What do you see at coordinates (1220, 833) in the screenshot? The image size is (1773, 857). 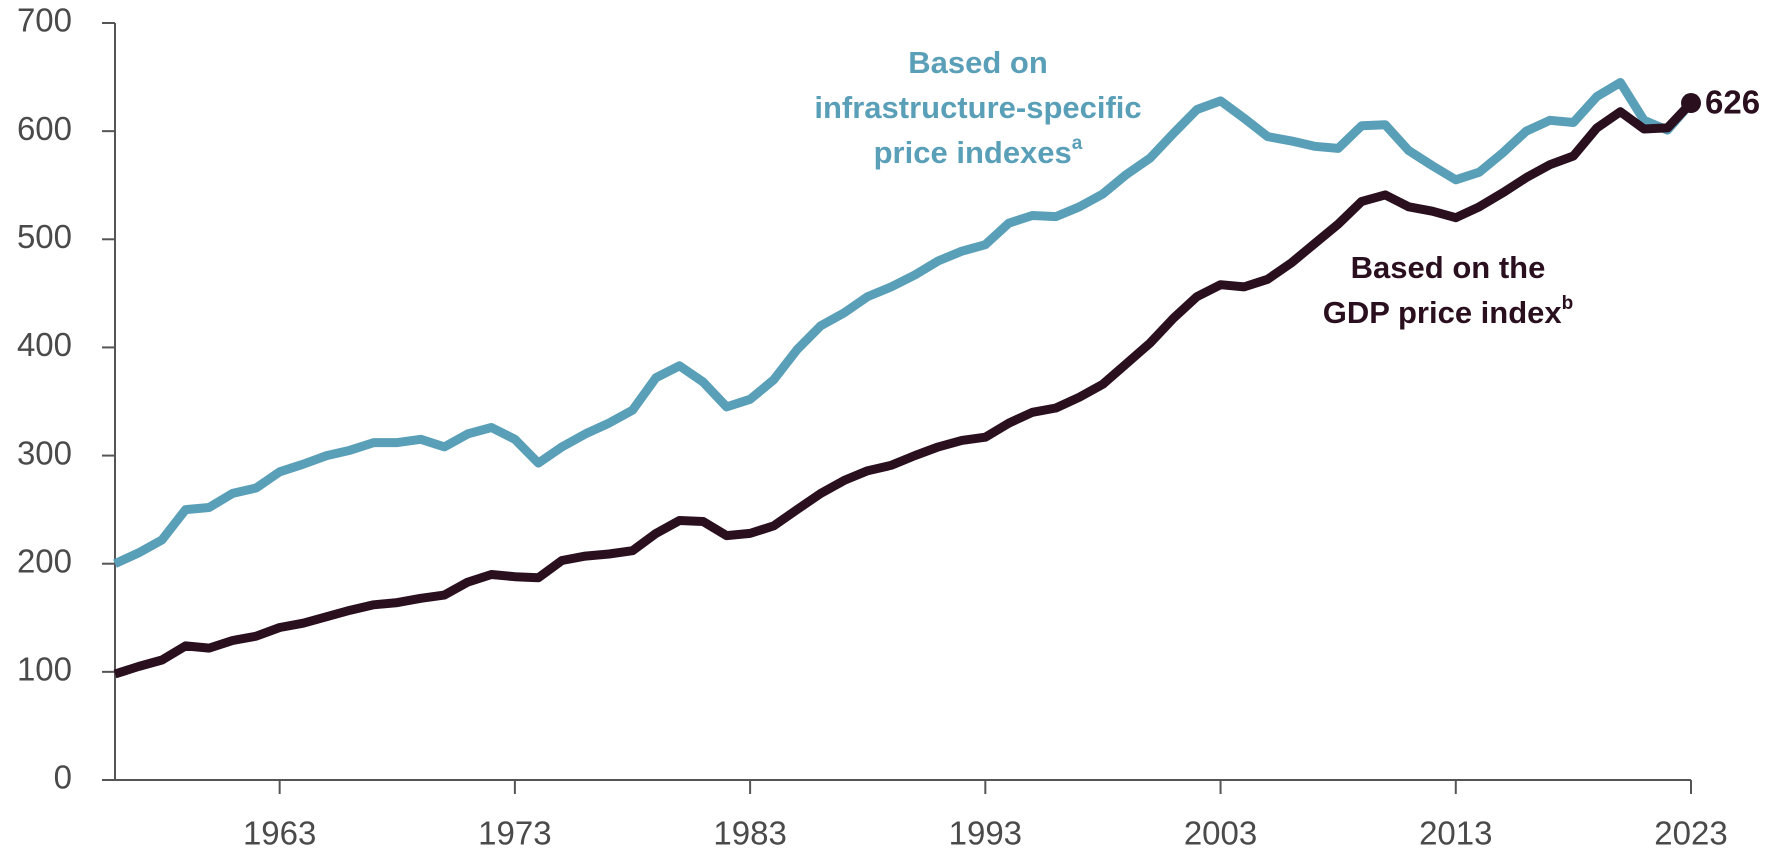 I see `x-tick-label: 2003` at bounding box center [1220, 833].